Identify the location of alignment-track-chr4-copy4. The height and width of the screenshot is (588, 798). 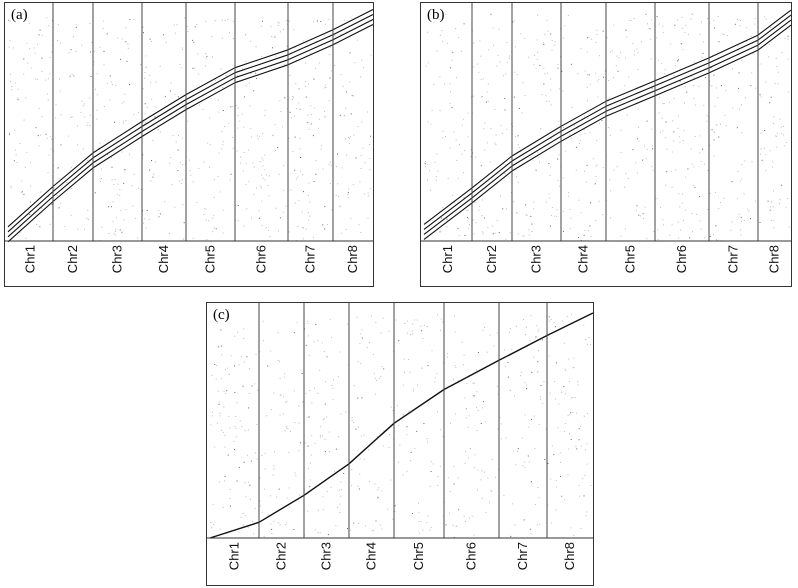
(583, 128).